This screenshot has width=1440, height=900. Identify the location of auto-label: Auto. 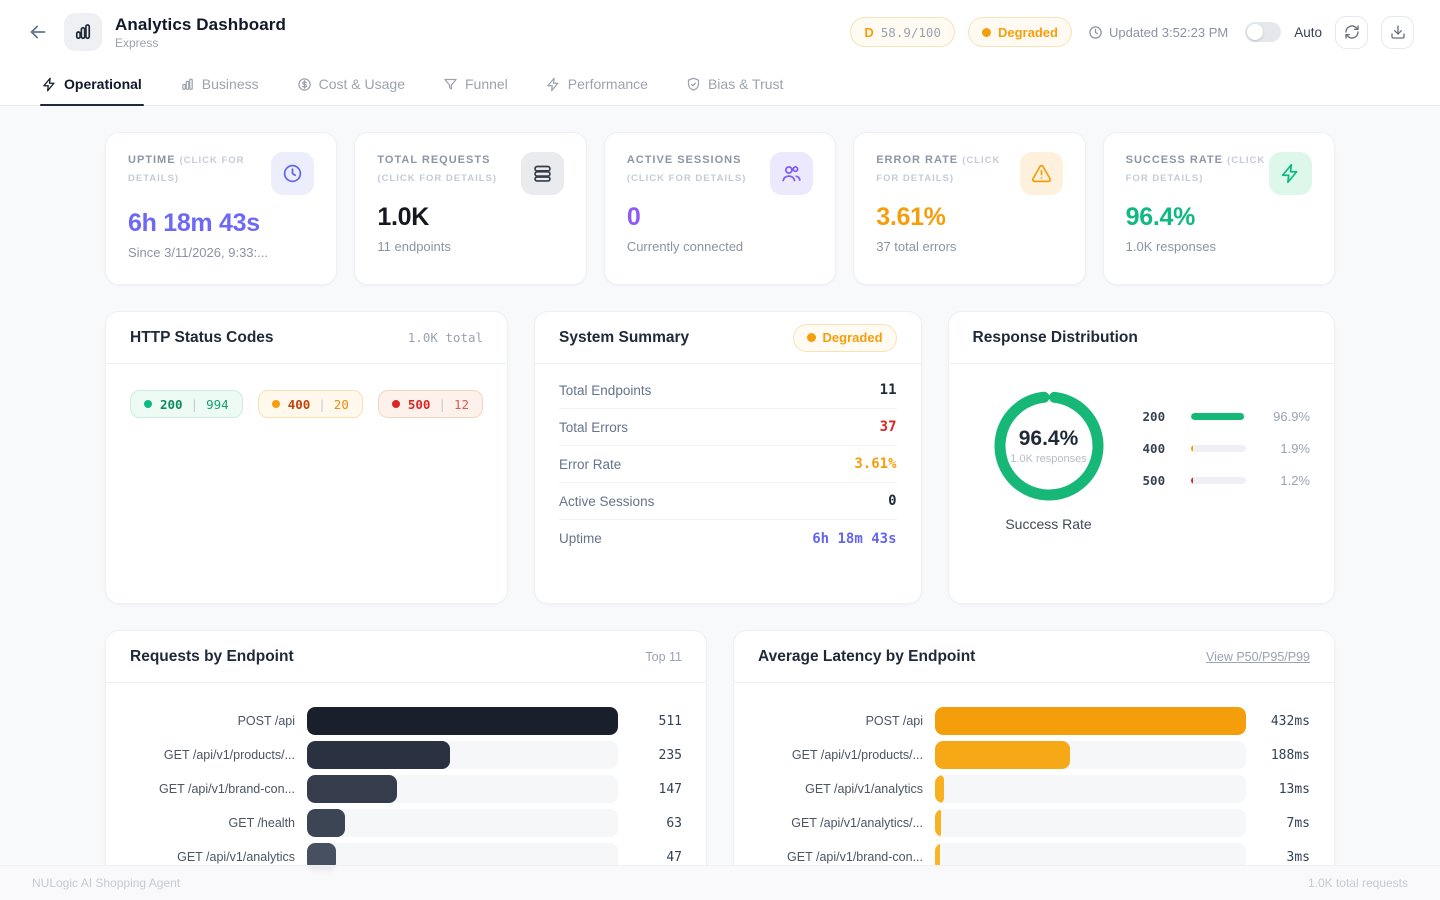
(1308, 32).